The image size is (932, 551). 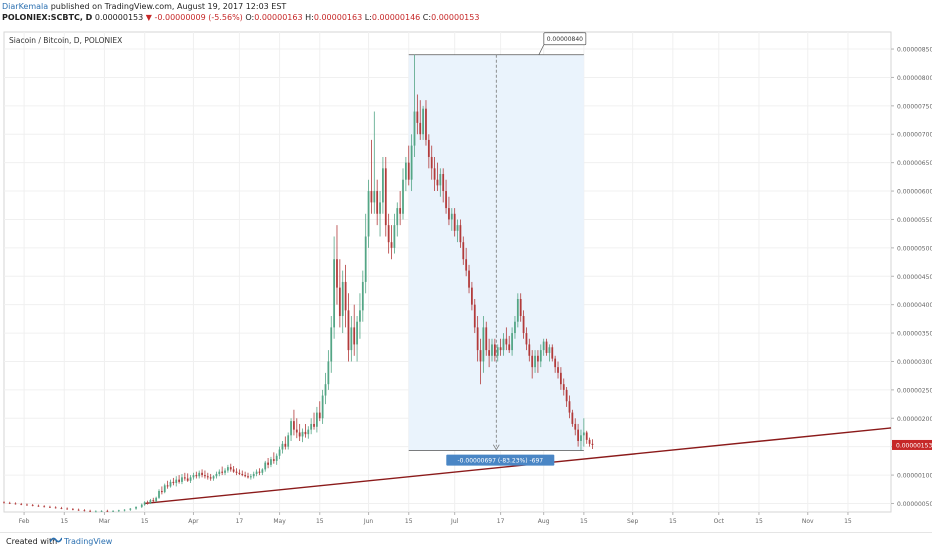 I want to click on symbol-label: POLONIEX:SCBTC, D, so click(x=47, y=17).